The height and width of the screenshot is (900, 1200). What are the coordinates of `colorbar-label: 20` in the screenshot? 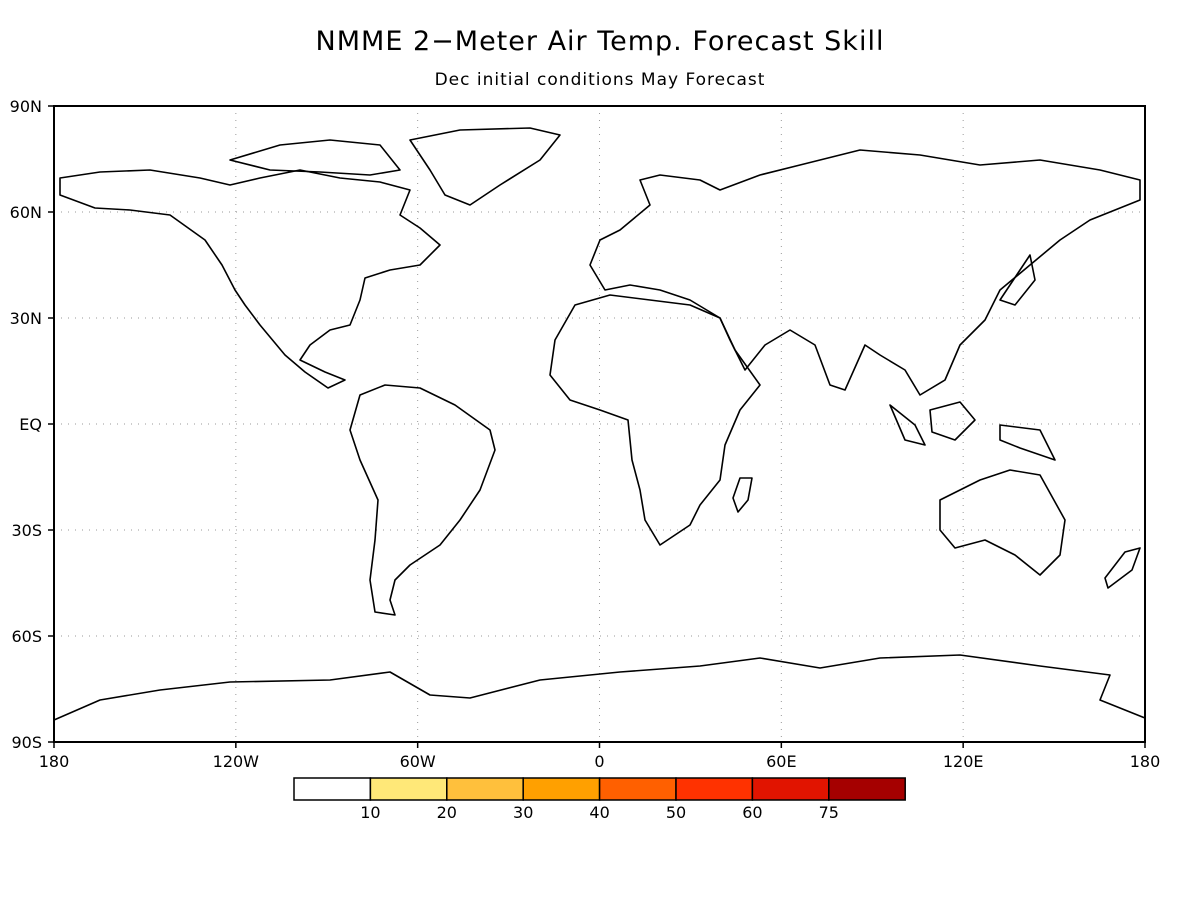 It's located at (447, 812).